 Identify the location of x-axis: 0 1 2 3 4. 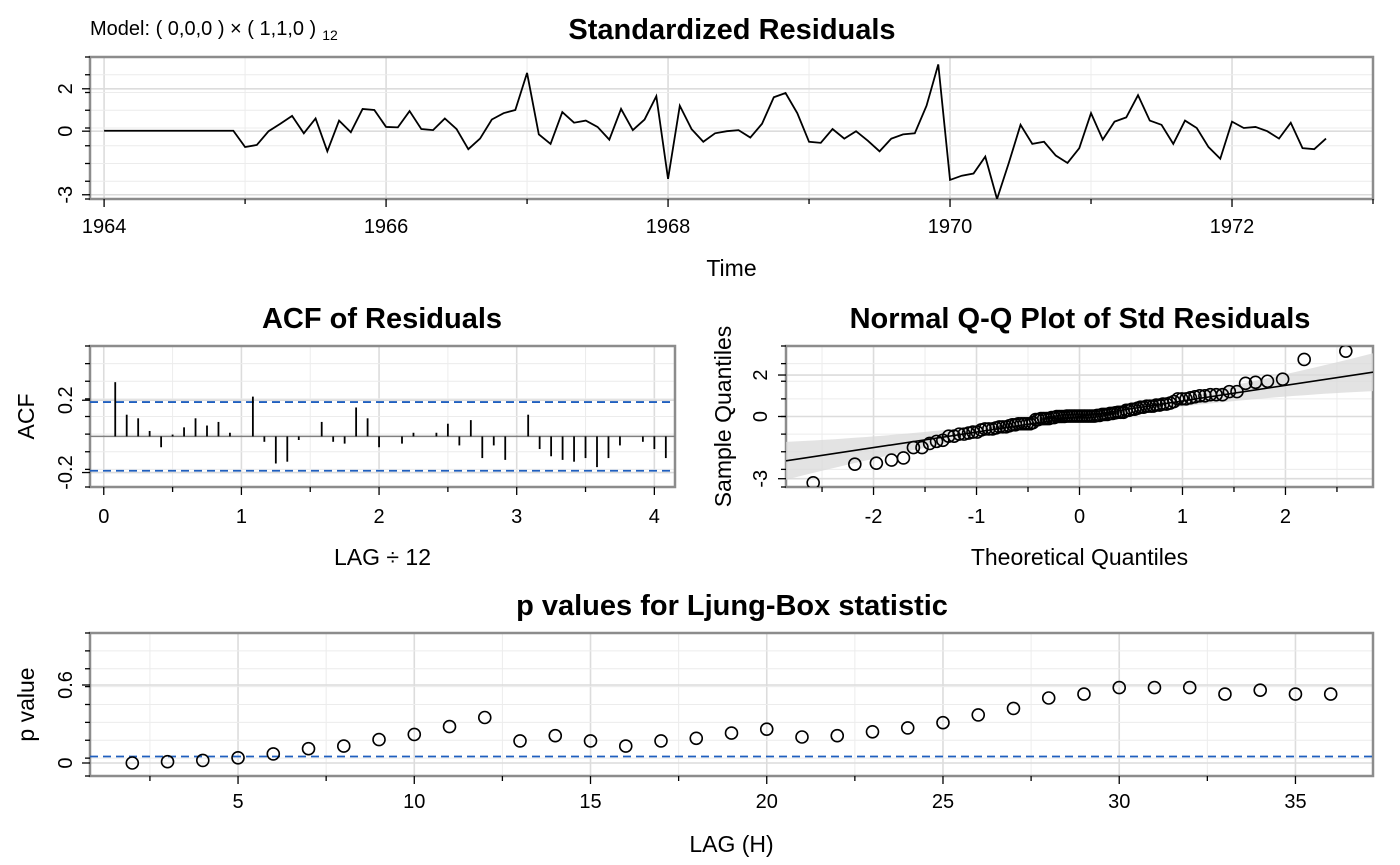
(379, 507).